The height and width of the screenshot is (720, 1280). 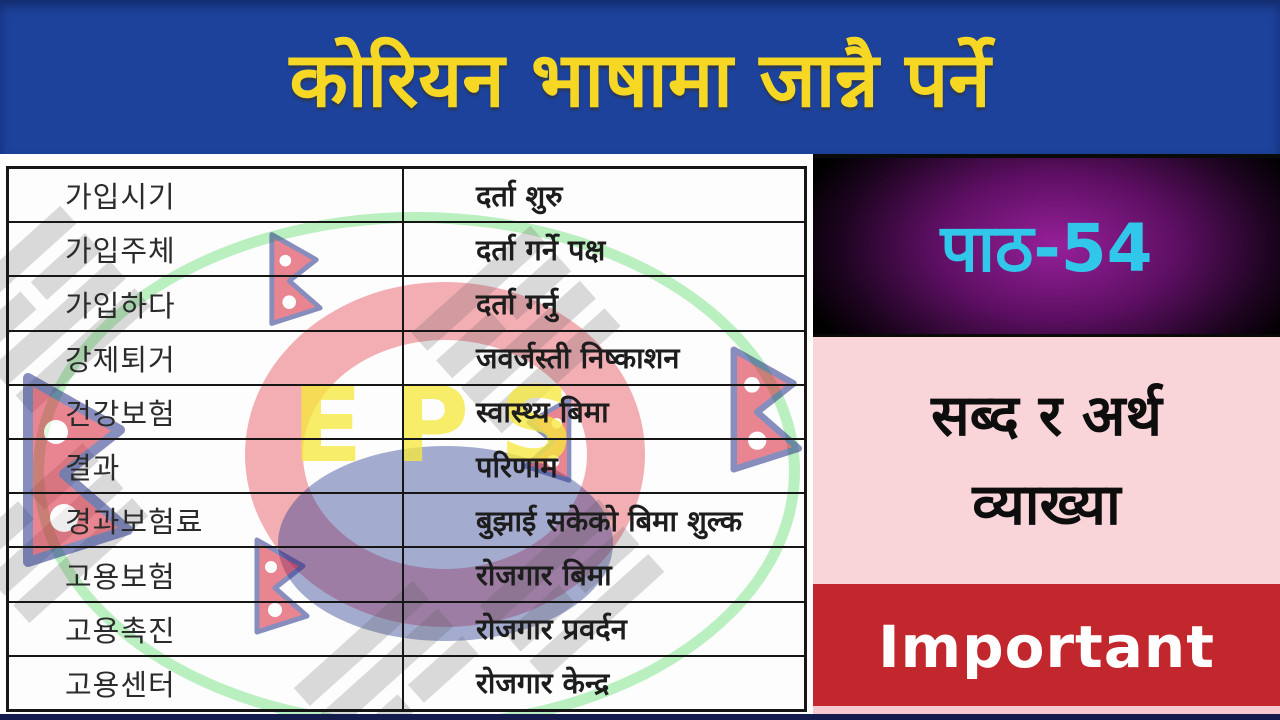 I want to click on korean-term-cell: 가입주체, so click(x=206, y=249).